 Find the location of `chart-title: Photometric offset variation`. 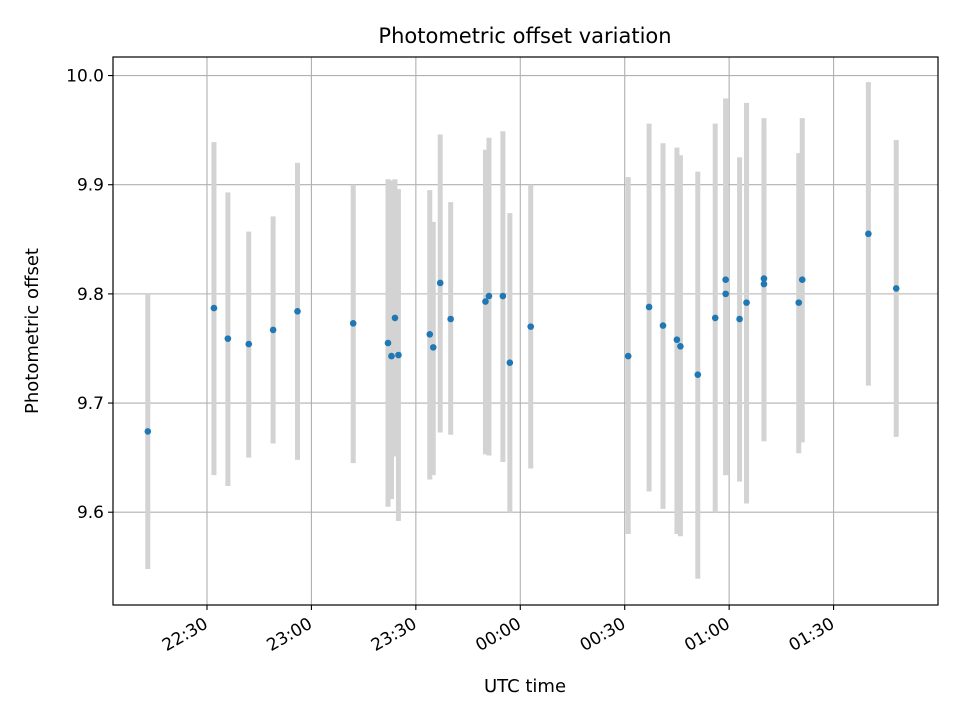

chart-title: Photometric offset variation is located at coordinates (524, 36).